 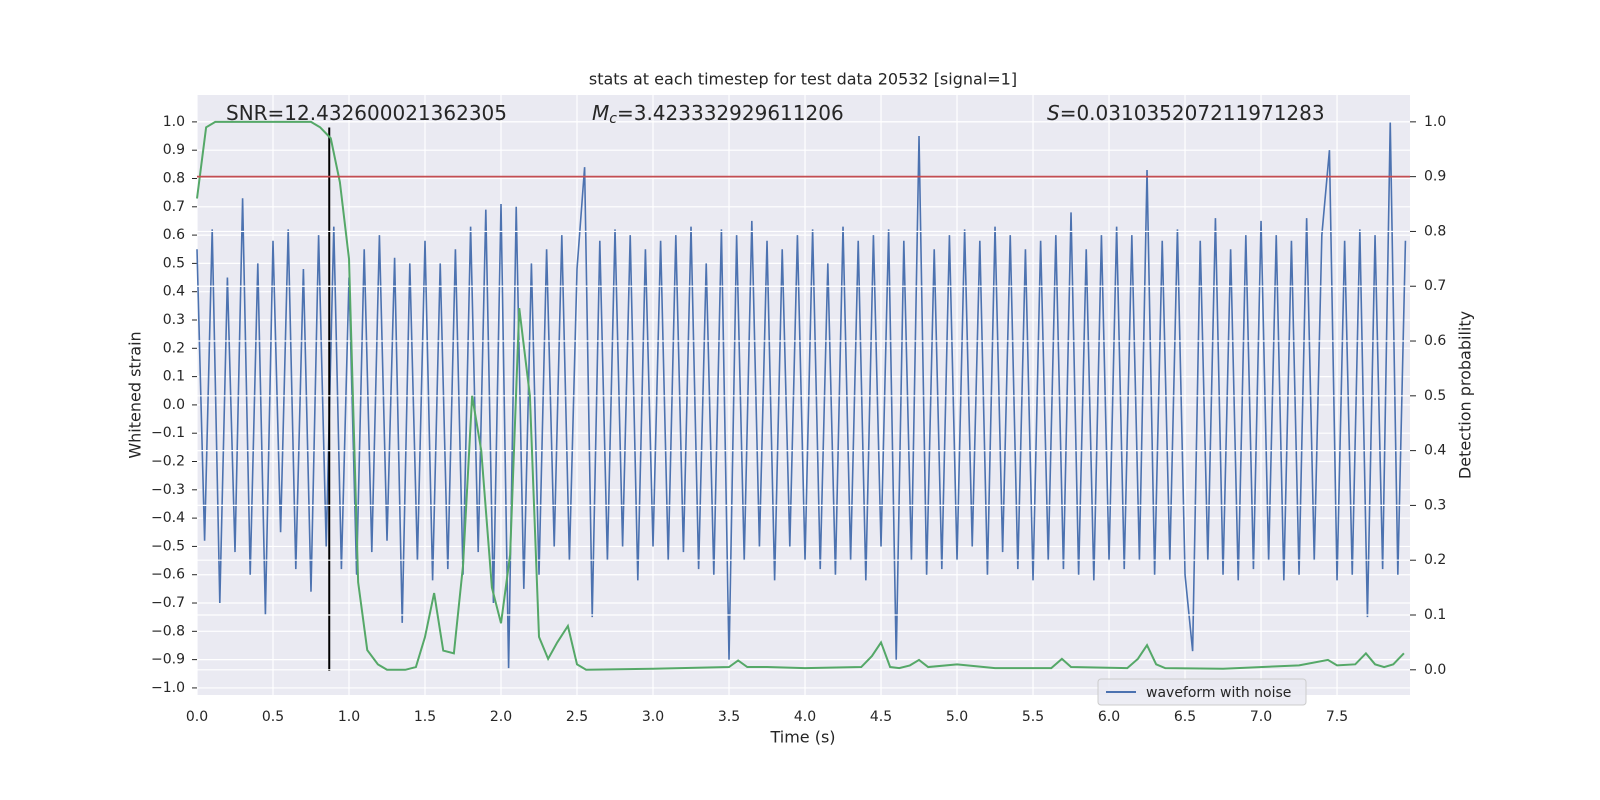 What do you see at coordinates (349, 717) in the screenshot?
I see `x-tick-label: 1.0` at bounding box center [349, 717].